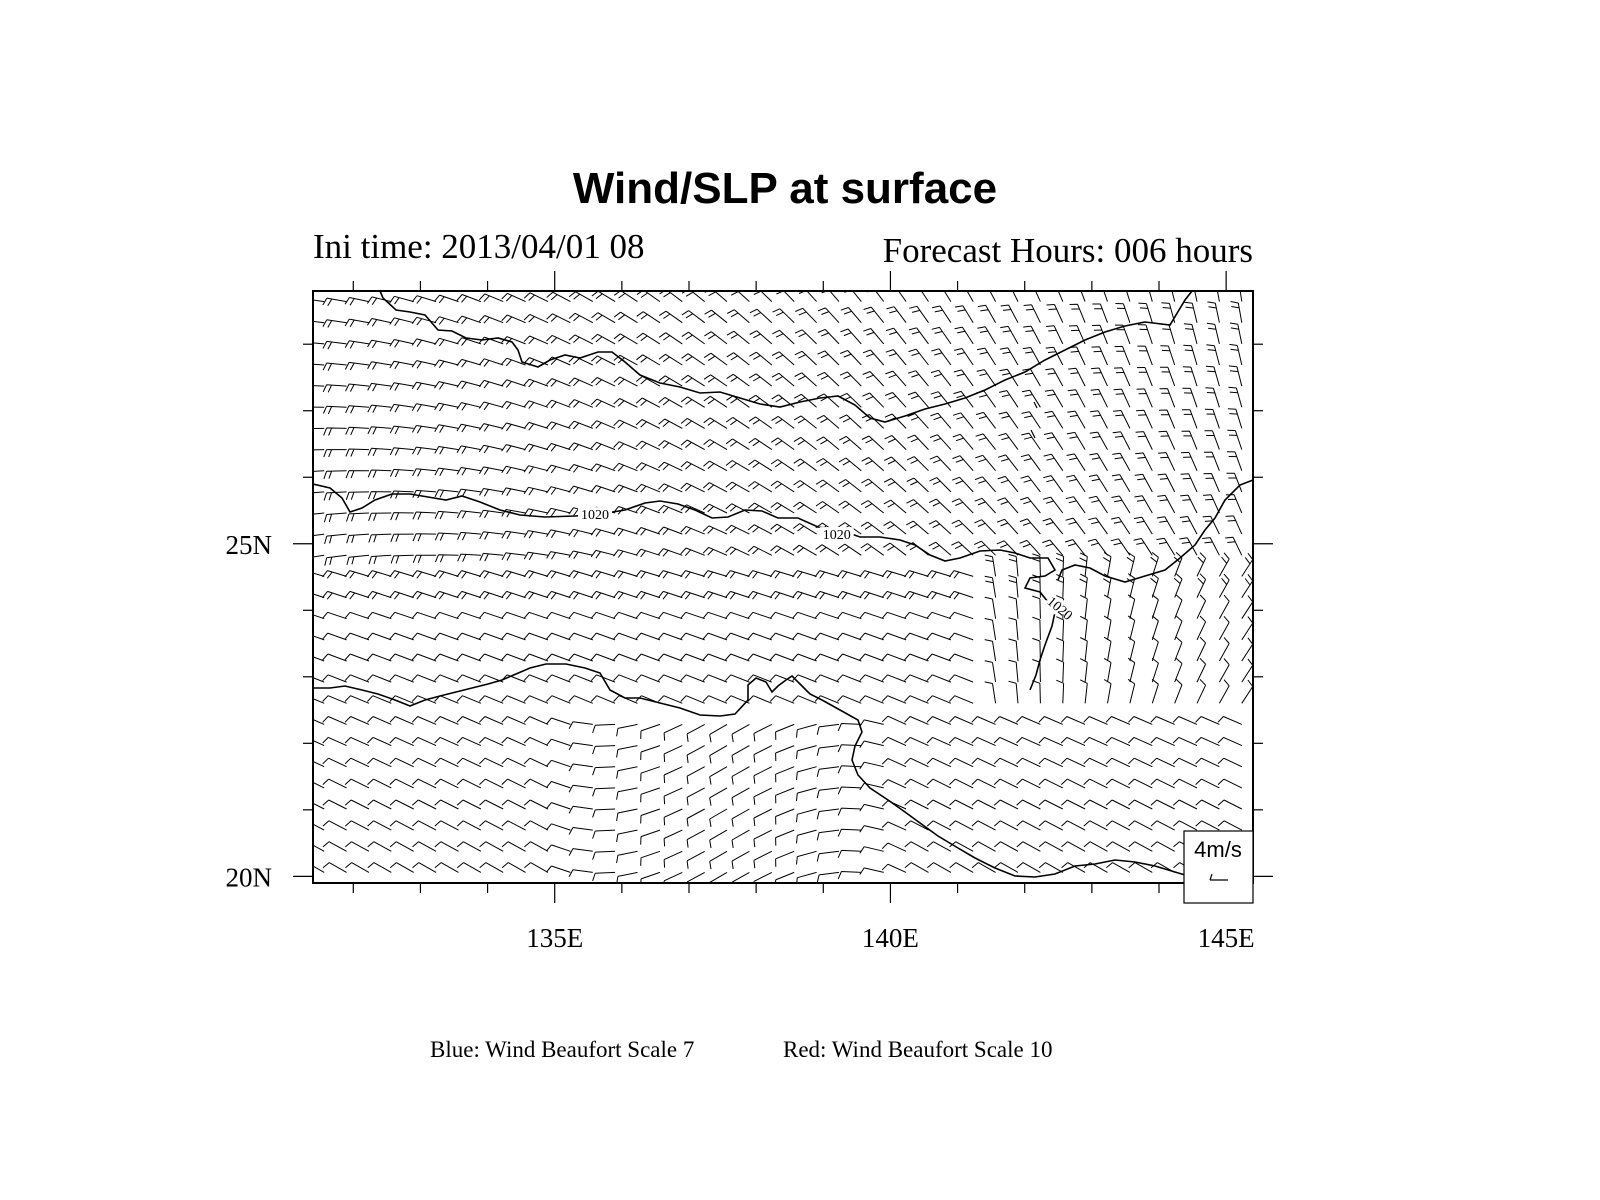 The height and width of the screenshot is (1200, 1600). I want to click on contour-label-bg, so click(595, 514).